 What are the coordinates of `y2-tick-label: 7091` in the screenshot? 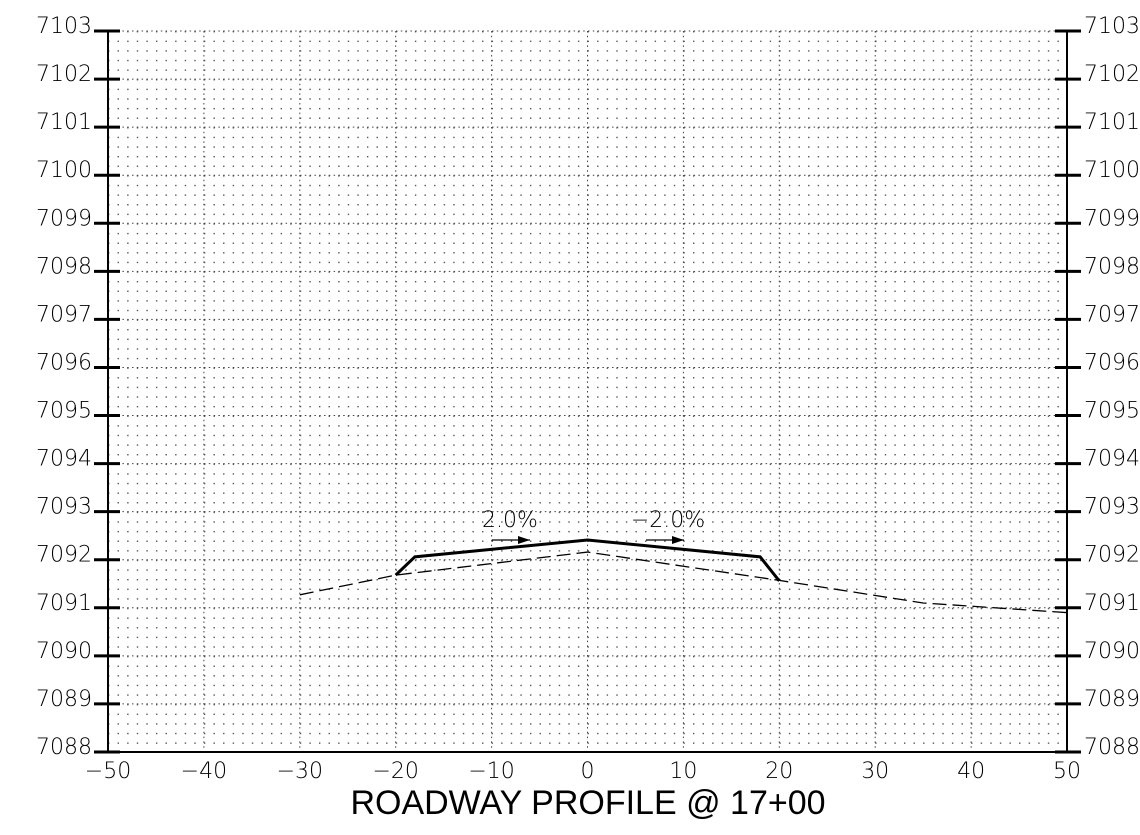 It's located at (1112, 603).